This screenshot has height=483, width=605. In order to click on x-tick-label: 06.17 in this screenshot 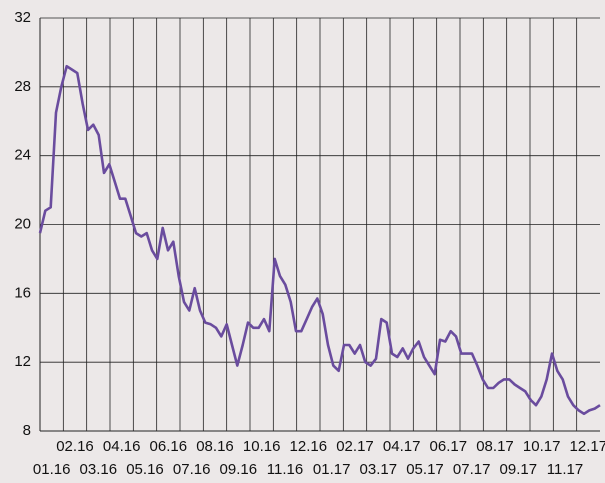, I will do `click(449, 446)`.